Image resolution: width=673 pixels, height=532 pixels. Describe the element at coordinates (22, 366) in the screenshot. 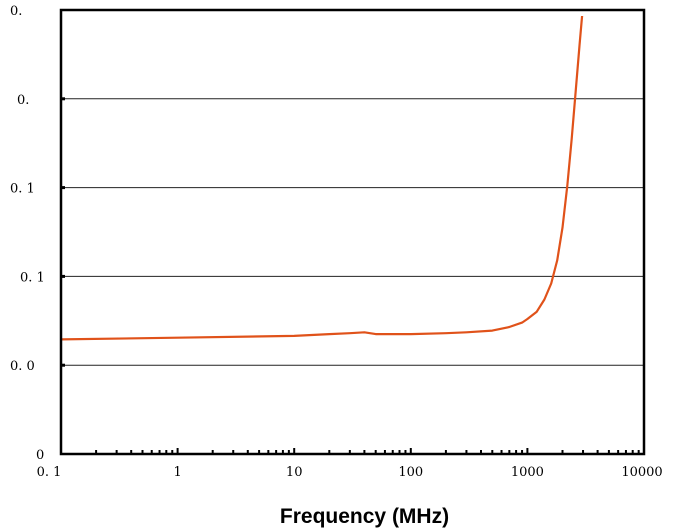

I see `y-tick-label: 0. 0` at that location.